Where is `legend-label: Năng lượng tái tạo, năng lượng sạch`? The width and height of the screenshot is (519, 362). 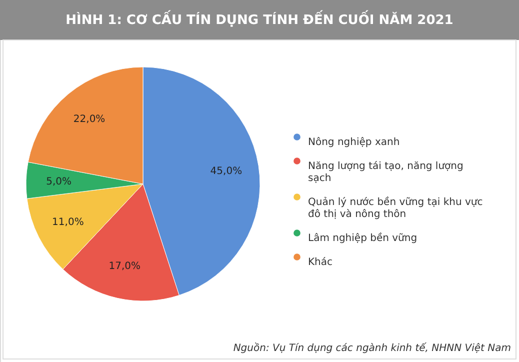 legend-label: Năng lượng tái tạo, năng lượng sạch is located at coordinates (386, 172).